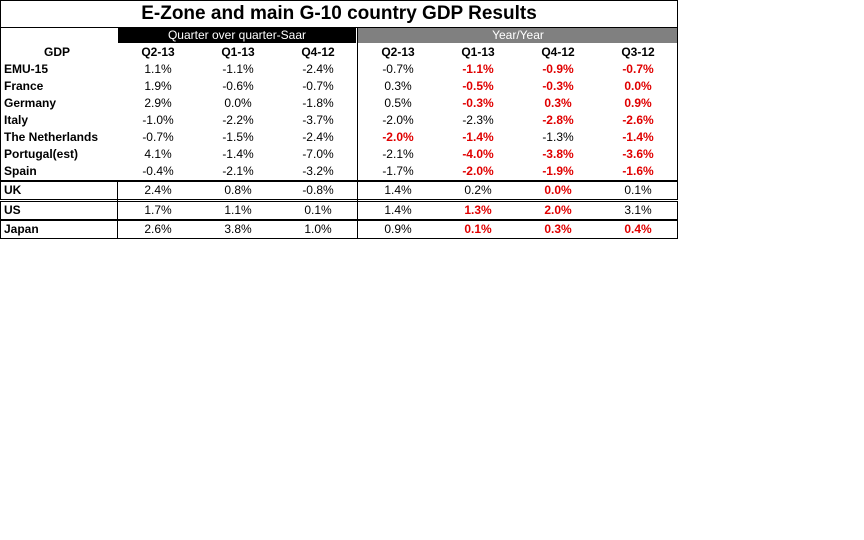 Image resolution: width=864 pixels, height=540 pixels. What do you see at coordinates (558, 52) in the screenshot?
I see `col-header-yoy-q4-12: Q4-12` at bounding box center [558, 52].